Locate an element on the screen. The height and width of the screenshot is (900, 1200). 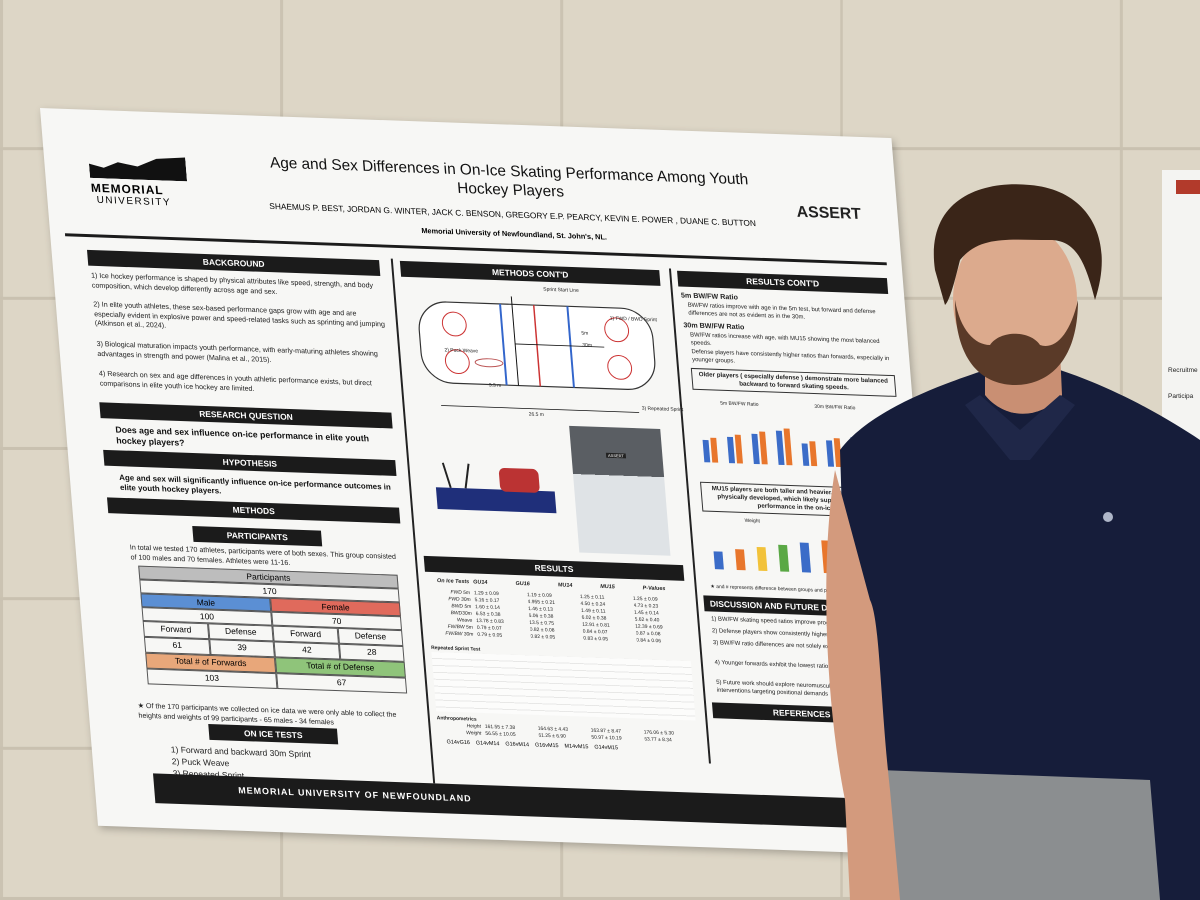
side-logo is located at coordinates (1188, 187).